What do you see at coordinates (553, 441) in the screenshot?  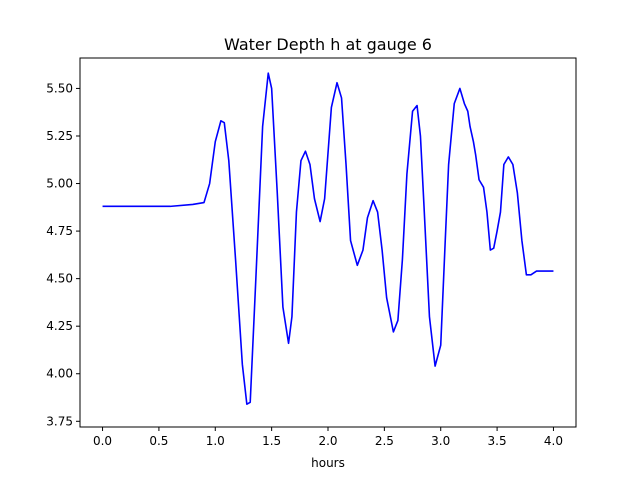 I see `x-tick-label: 4.0` at bounding box center [553, 441].